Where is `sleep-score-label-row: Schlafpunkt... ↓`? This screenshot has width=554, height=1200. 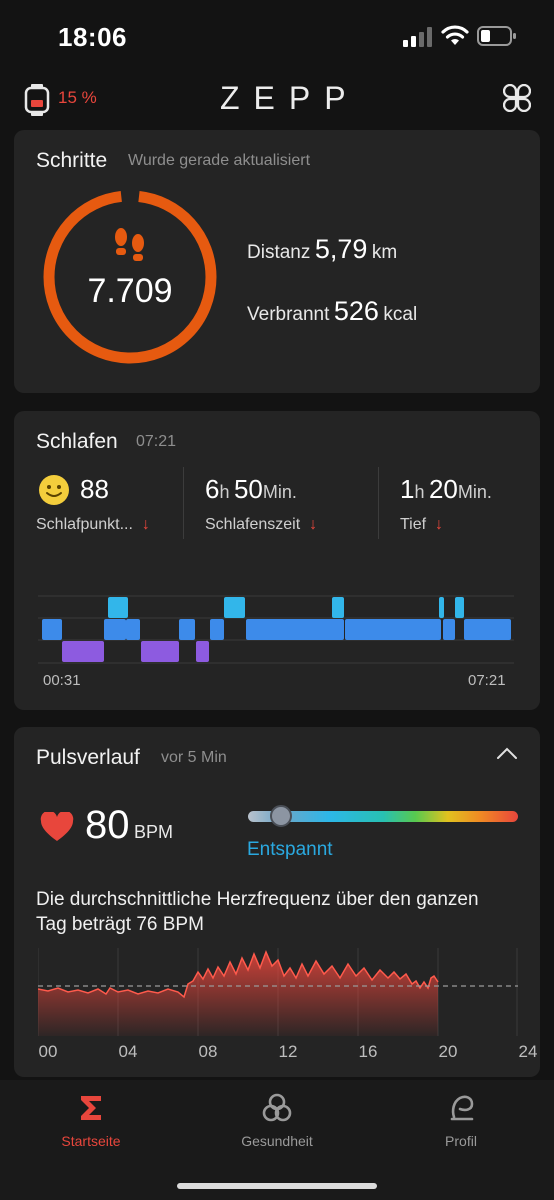
sleep-score-label-row: Schlafpunkt... ↓ is located at coordinates (93, 525).